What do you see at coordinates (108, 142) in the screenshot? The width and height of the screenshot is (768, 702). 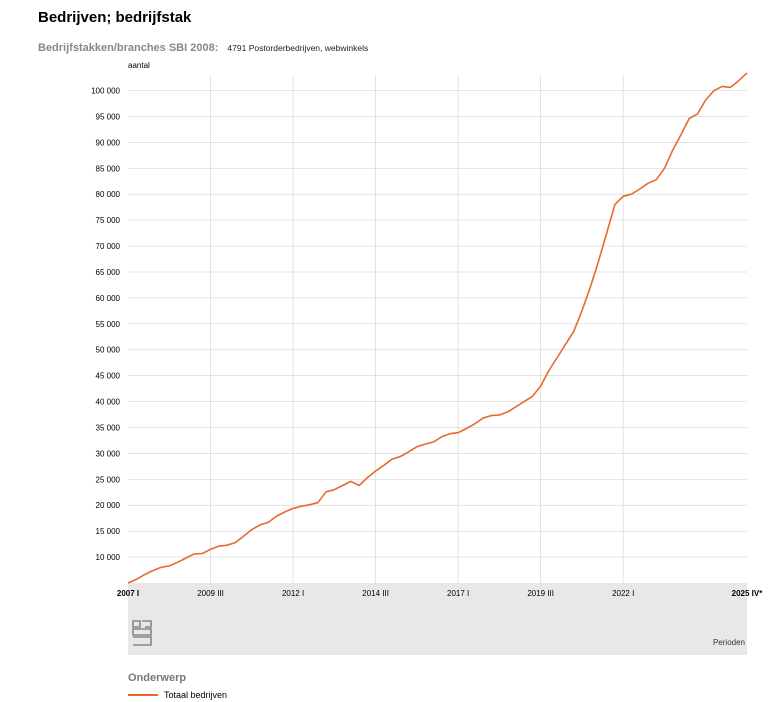 I see `y-tick-label: 90 000` at bounding box center [108, 142].